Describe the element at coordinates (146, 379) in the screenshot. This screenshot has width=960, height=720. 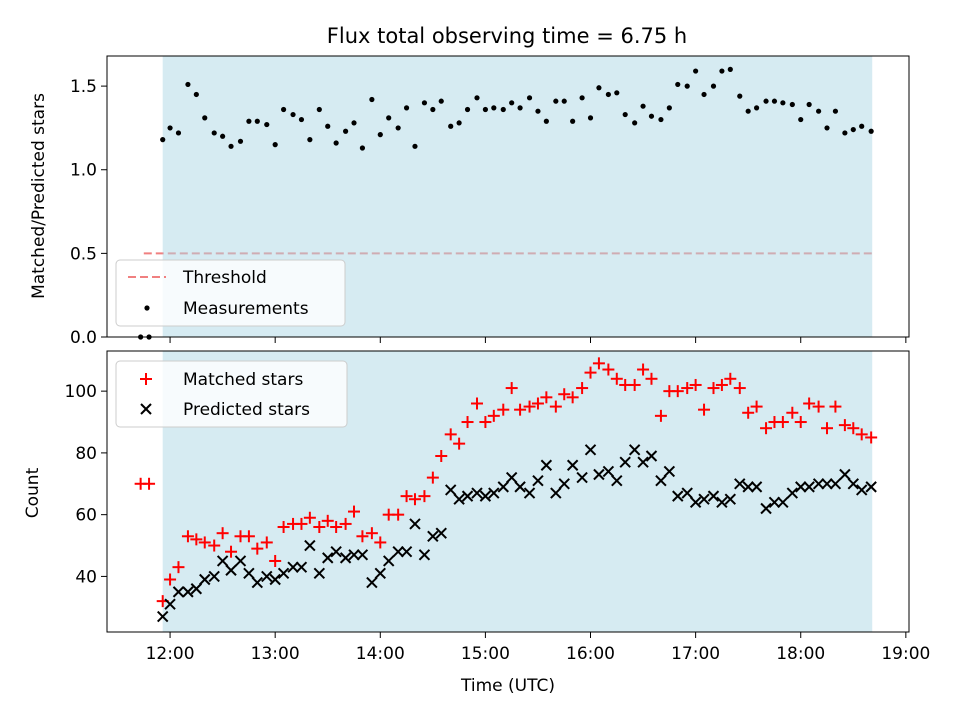
I see `legend-swatch-matched` at that location.